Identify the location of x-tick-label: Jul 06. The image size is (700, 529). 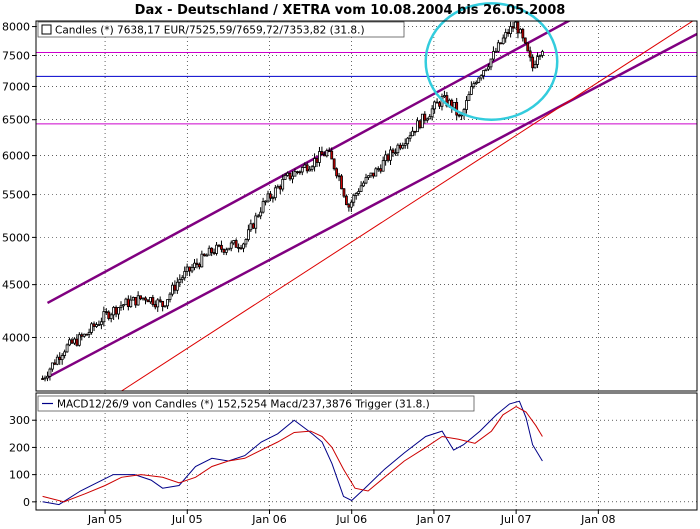
(351, 519).